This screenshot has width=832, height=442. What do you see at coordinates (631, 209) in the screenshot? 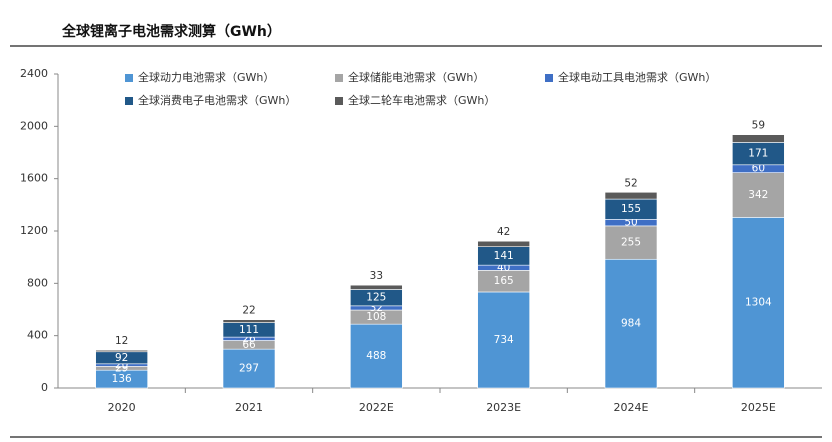
I see `data-label: 155` at bounding box center [631, 209].